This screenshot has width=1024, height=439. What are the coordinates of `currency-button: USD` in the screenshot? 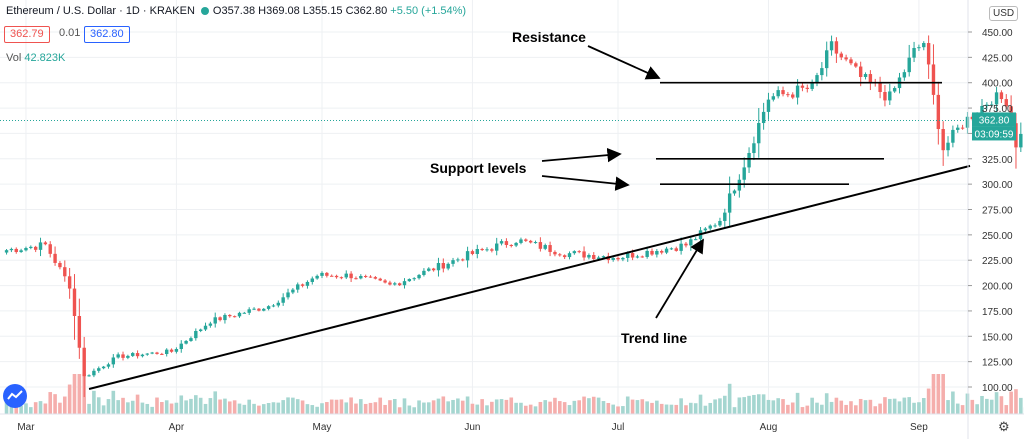 It's located at (1004, 13).